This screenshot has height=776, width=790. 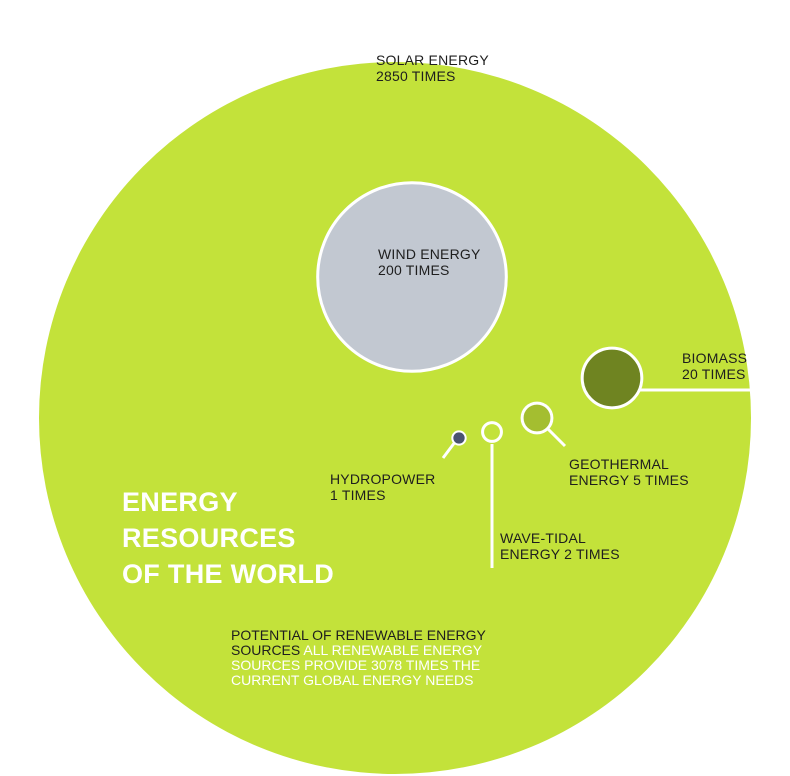 What do you see at coordinates (459, 438) in the screenshot?
I see `bubble-hydropower` at bounding box center [459, 438].